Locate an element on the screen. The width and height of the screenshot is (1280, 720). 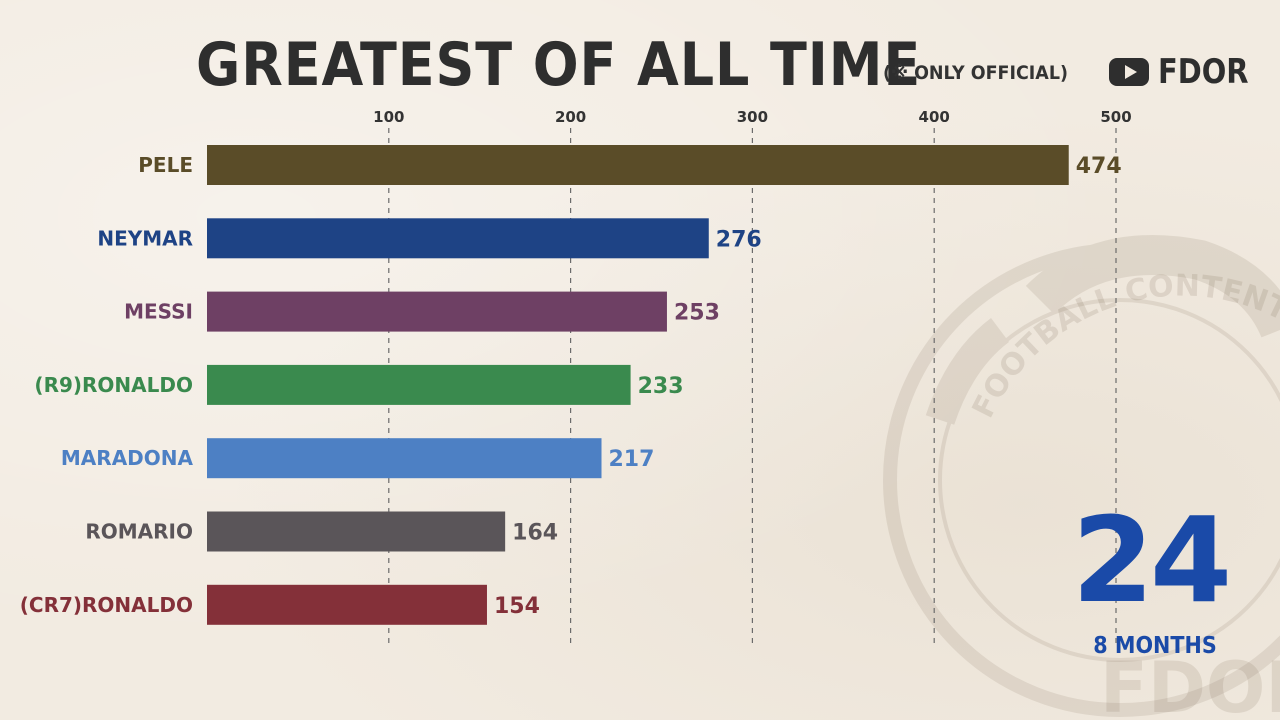
value-label: 474 is located at coordinates (1099, 166).